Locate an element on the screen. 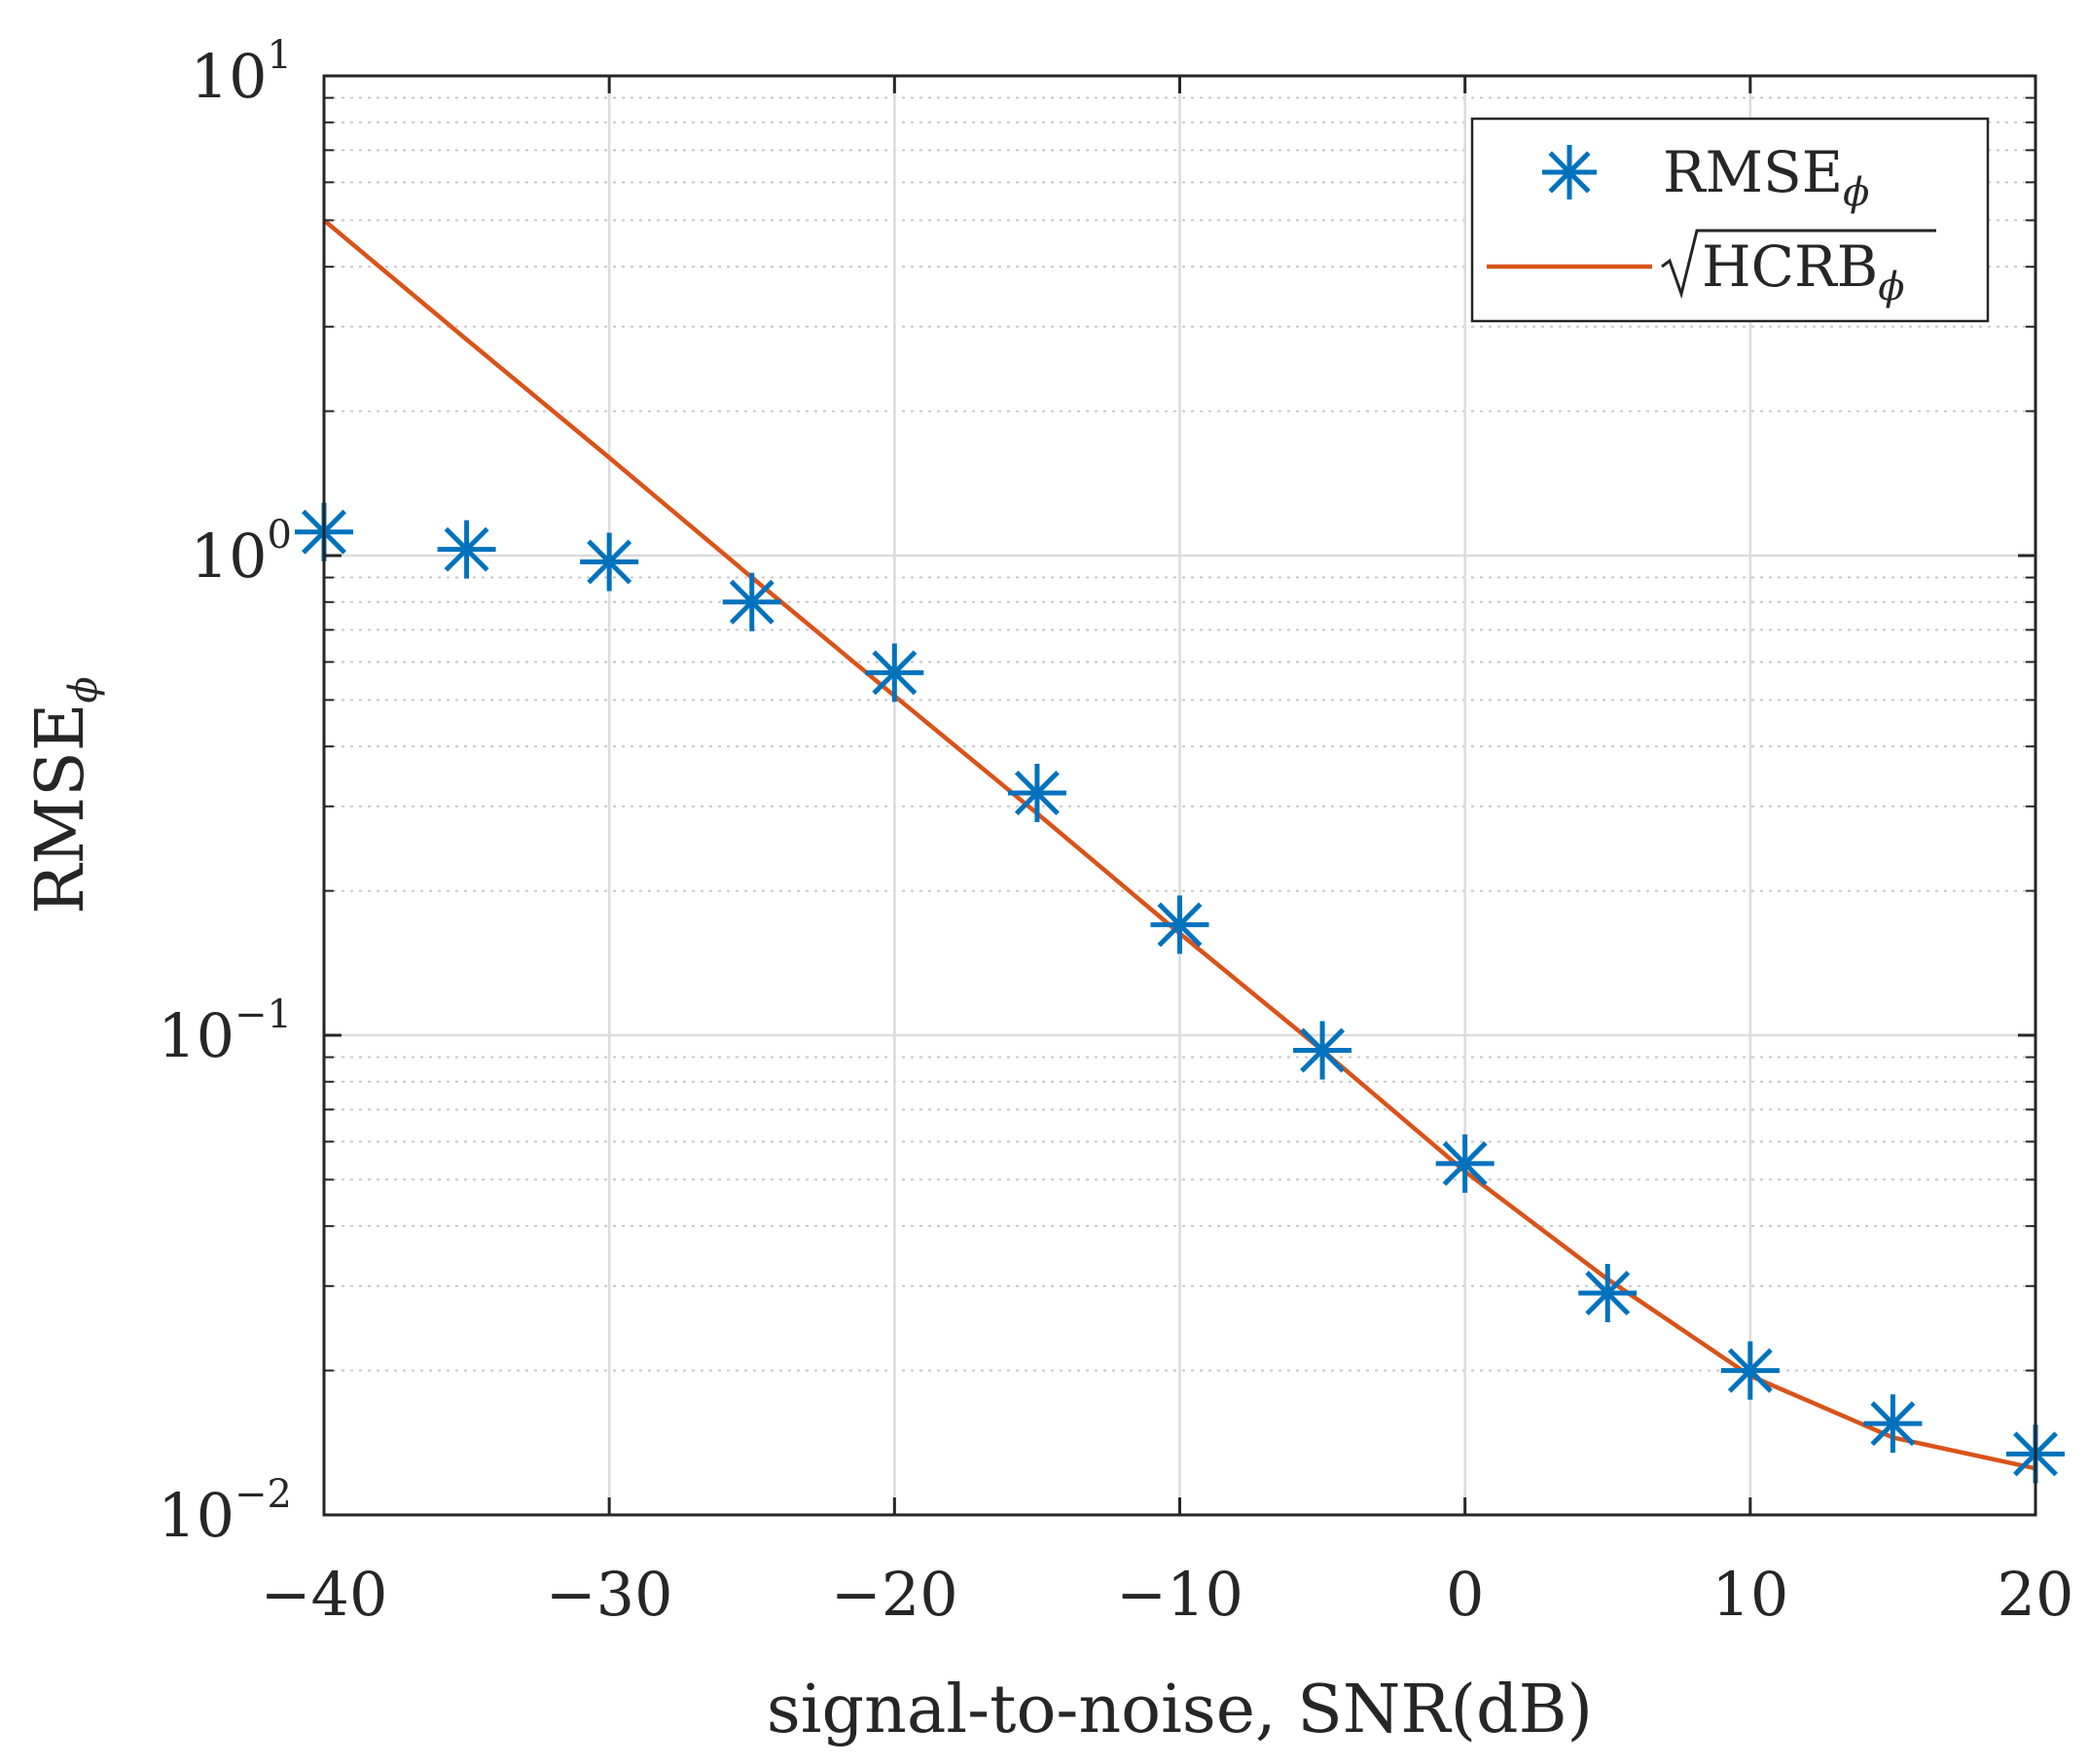  x-tick-label: 0 is located at coordinates (1465, 1594).